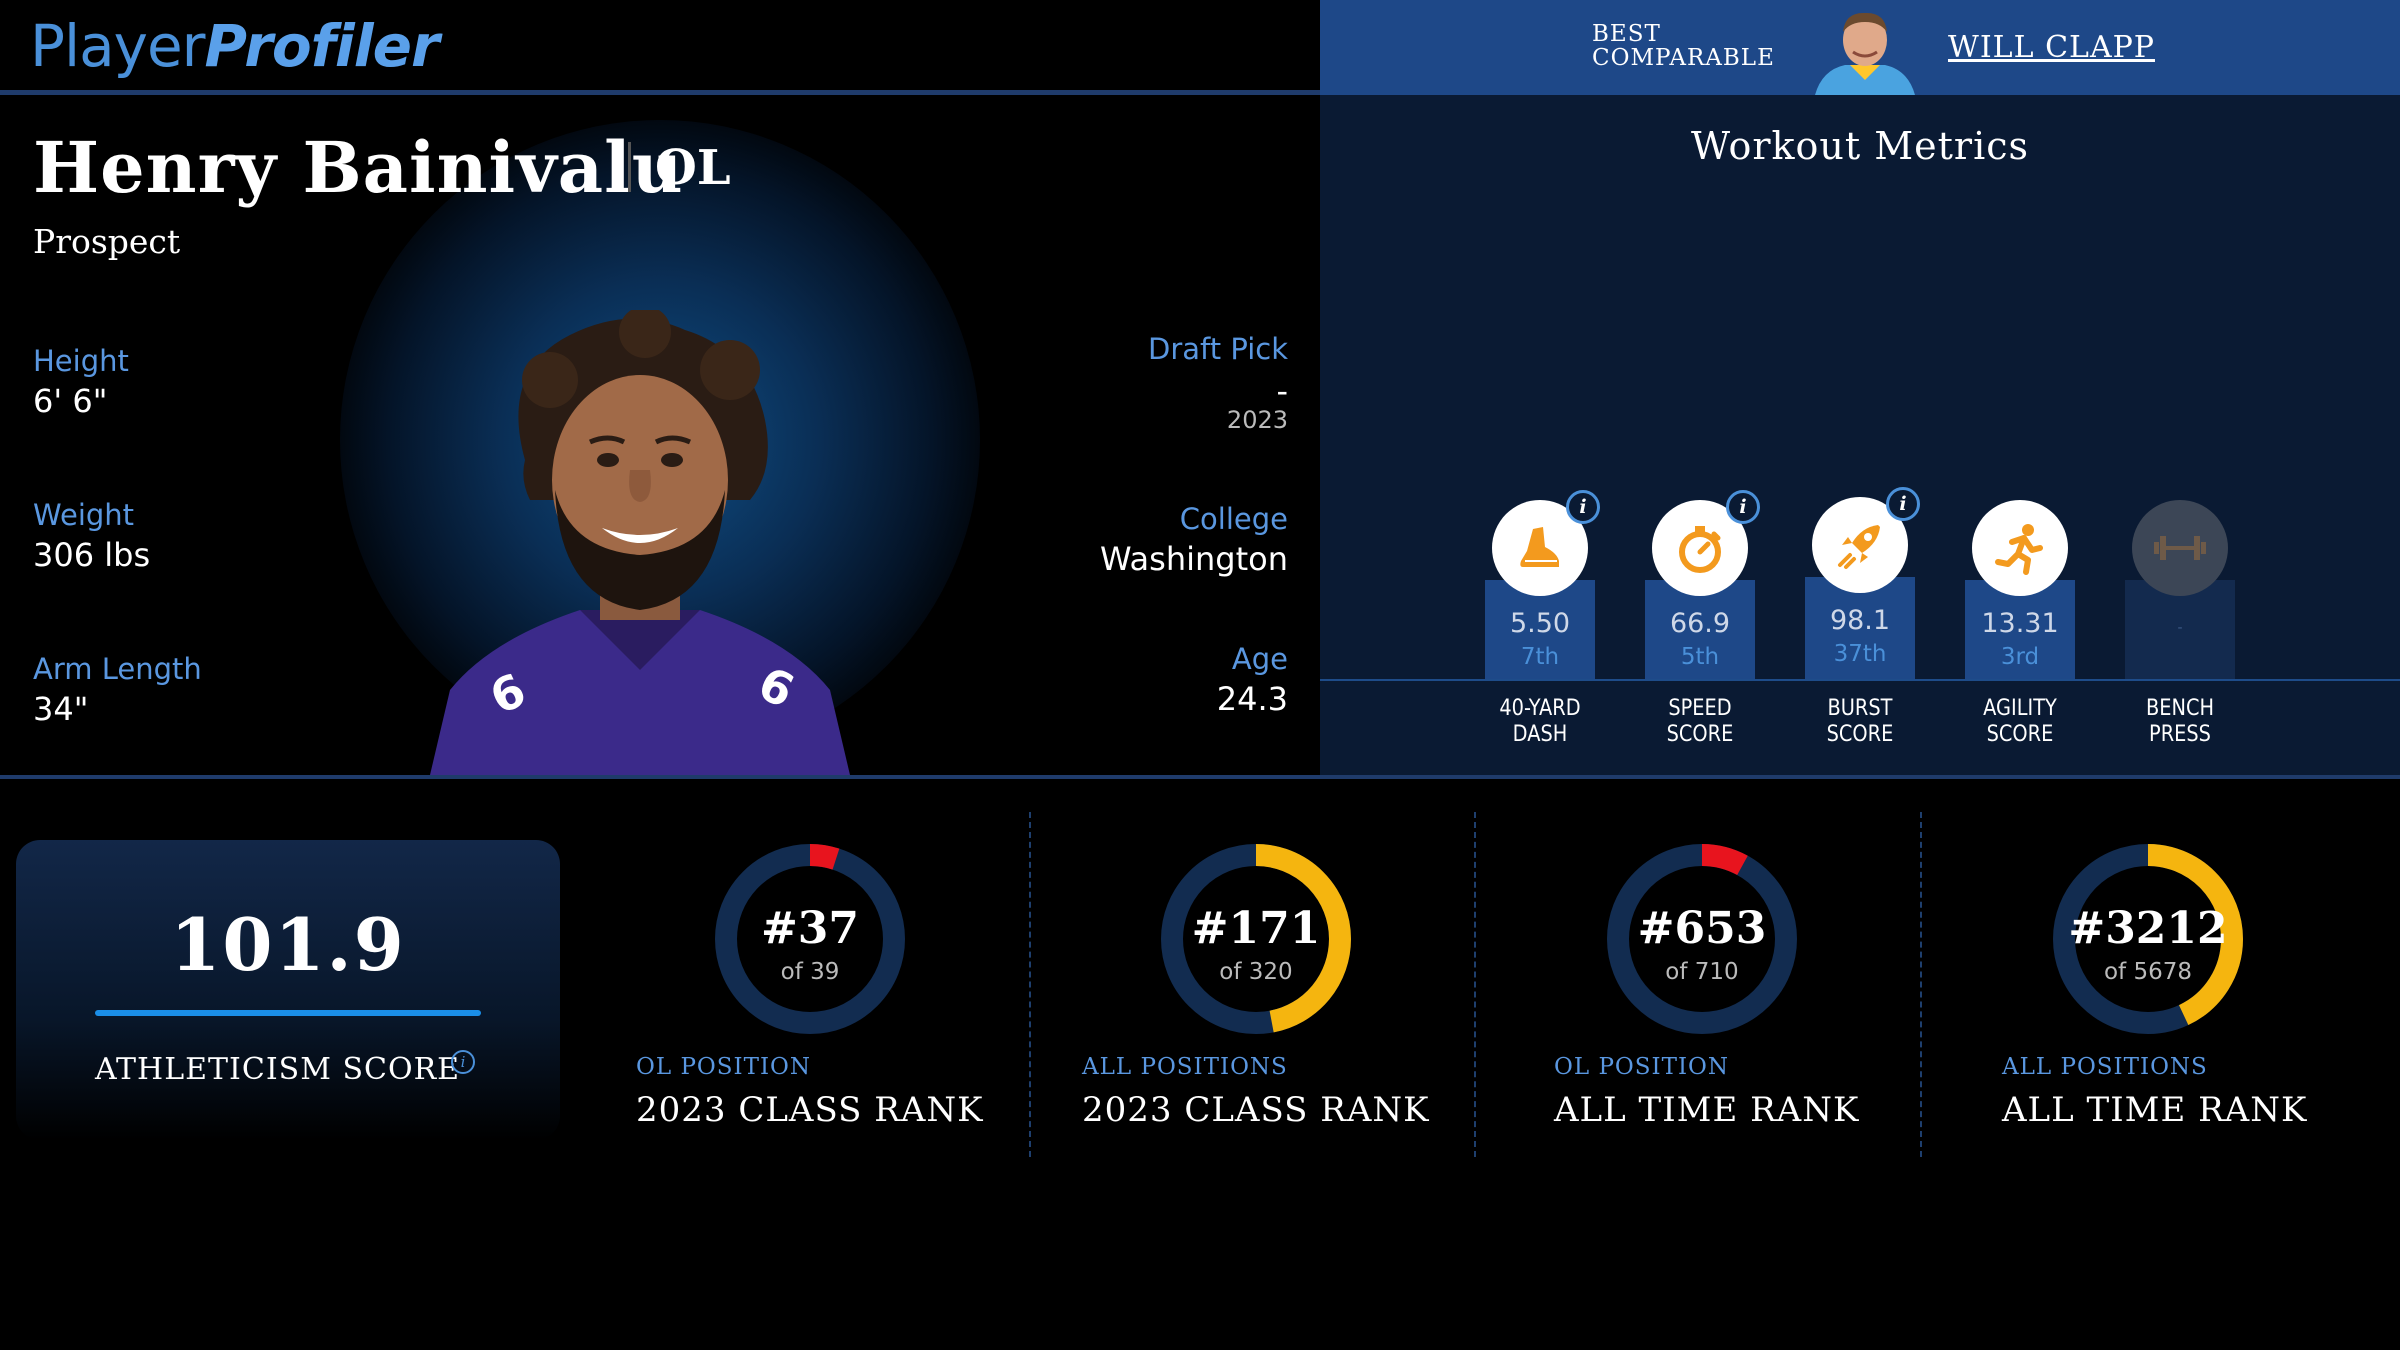  What do you see at coordinates (288, 944) in the screenshot?
I see `athleticism-score-value: 101.9` at bounding box center [288, 944].